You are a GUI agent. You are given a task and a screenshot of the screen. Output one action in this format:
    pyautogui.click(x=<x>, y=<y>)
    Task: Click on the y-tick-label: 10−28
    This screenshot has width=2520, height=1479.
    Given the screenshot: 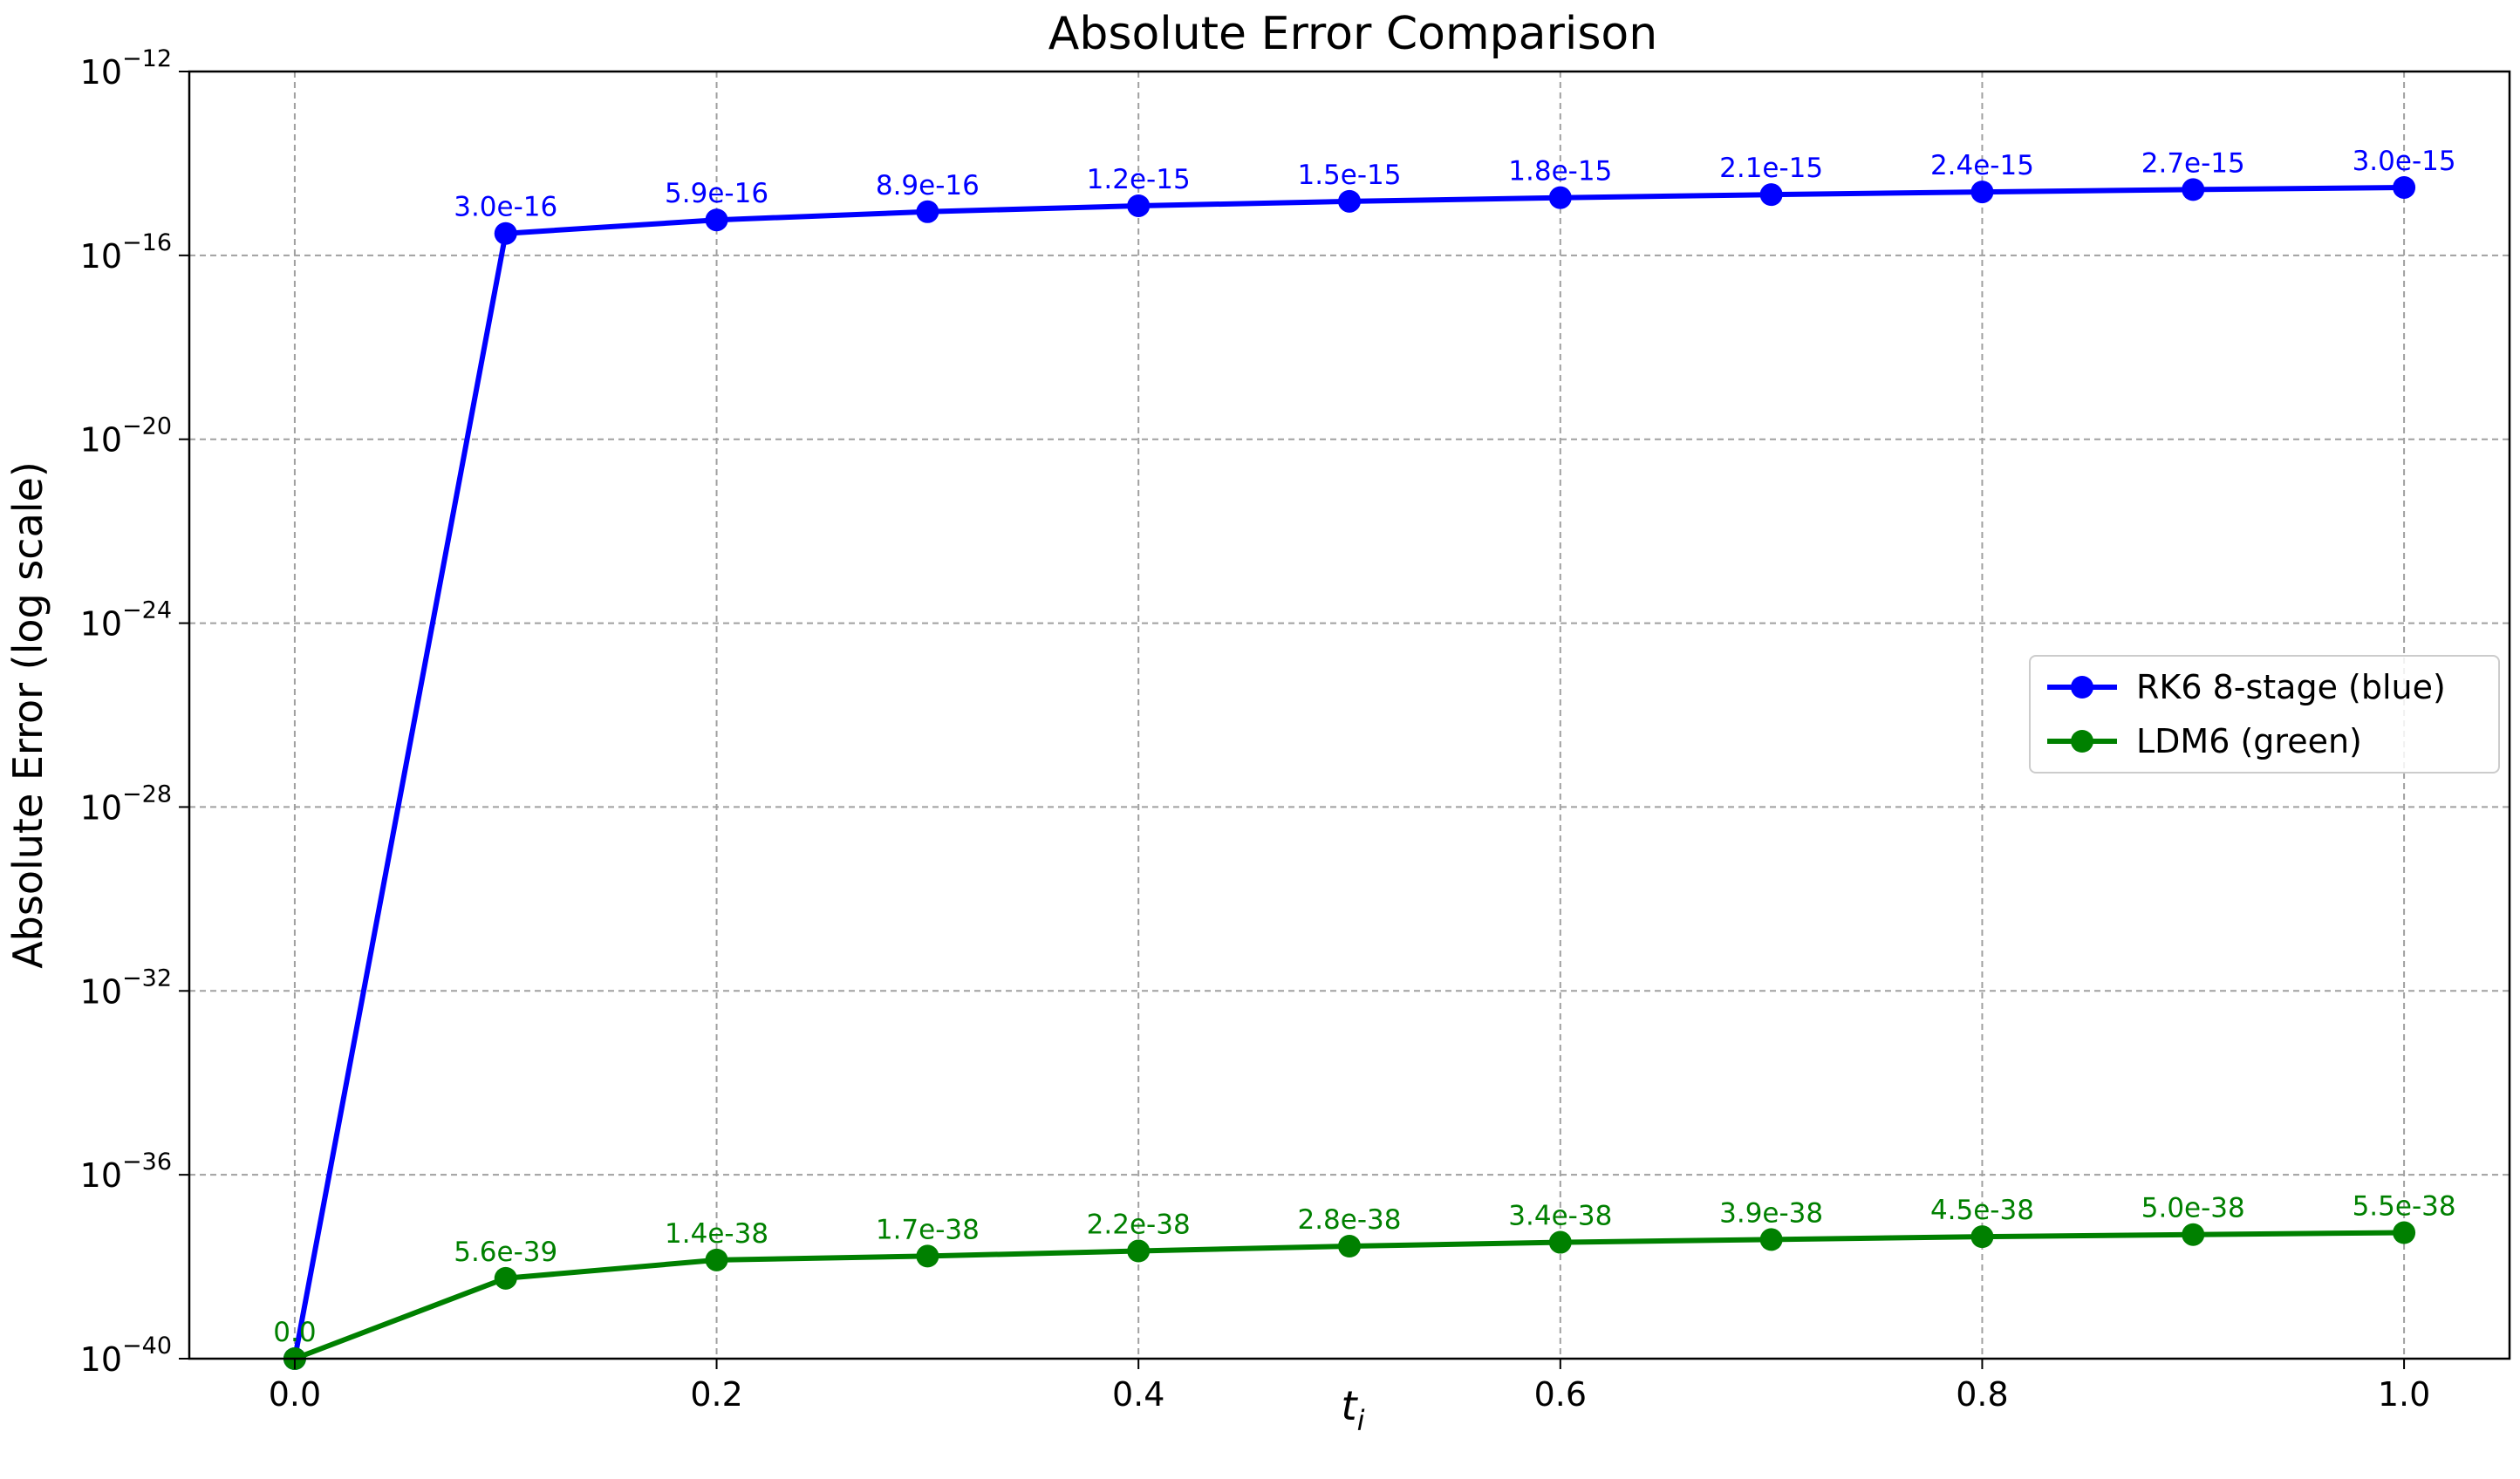 What is the action you would take?
    pyautogui.click(x=126, y=803)
    